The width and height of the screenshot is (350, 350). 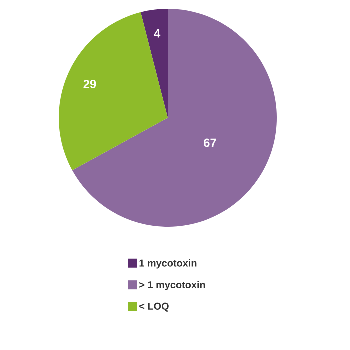 I want to click on legend-label: > 1 mycotoxin, so click(x=173, y=286).